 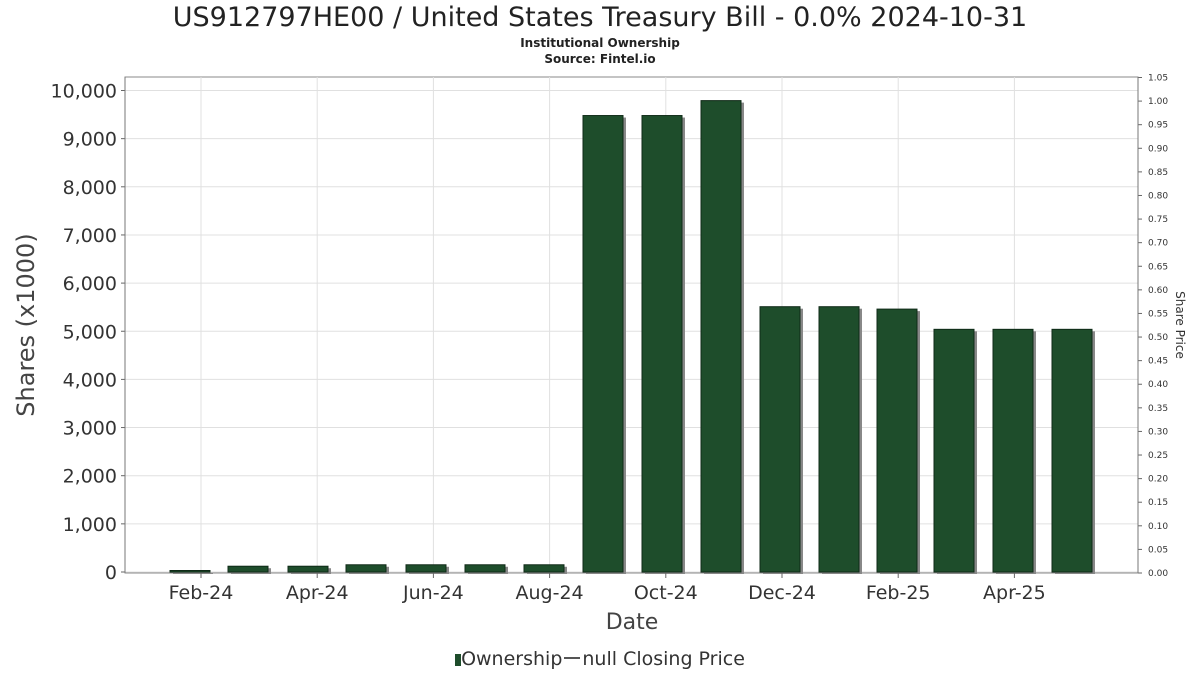 I want to click on y-tick-label: 3,000, so click(x=90, y=429).